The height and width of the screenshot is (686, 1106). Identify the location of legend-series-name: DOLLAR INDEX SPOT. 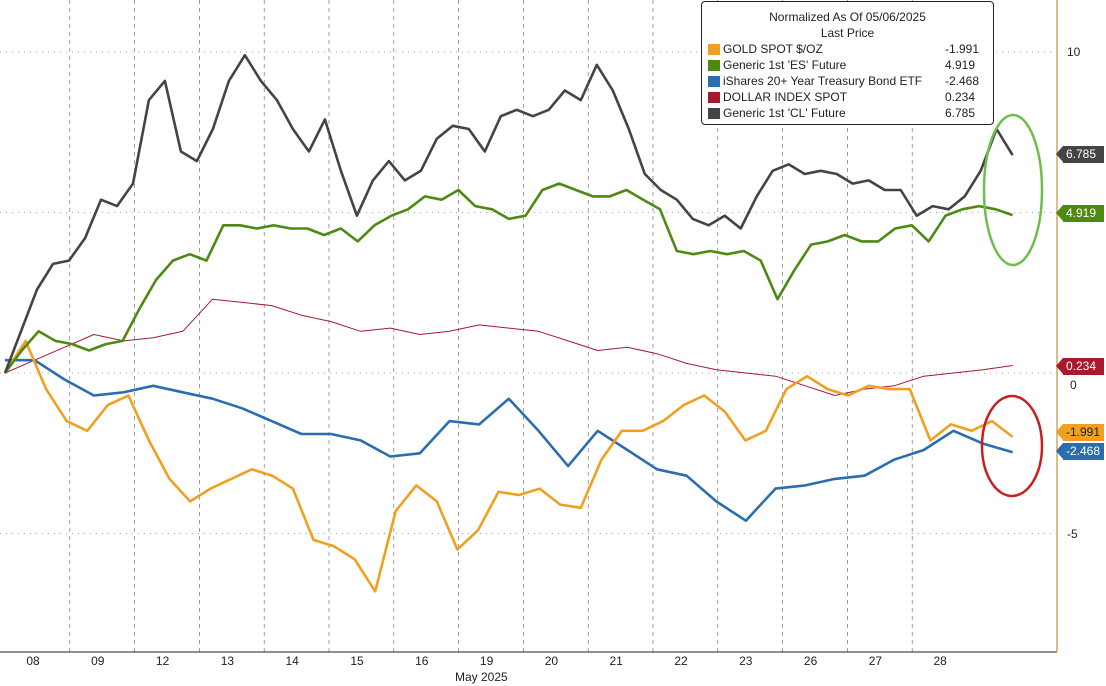
(785, 97).